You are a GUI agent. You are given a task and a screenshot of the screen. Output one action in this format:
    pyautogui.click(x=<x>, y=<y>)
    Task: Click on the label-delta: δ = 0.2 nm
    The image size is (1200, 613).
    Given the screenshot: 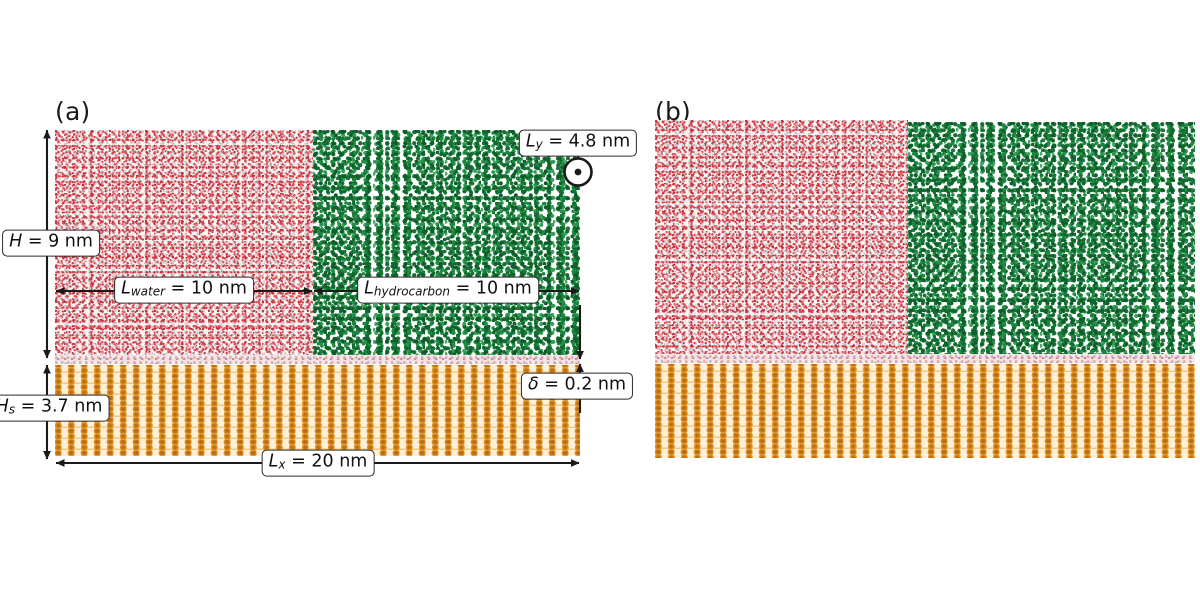 What is the action you would take?
    pyautogui.click(x=577, y=386)
    